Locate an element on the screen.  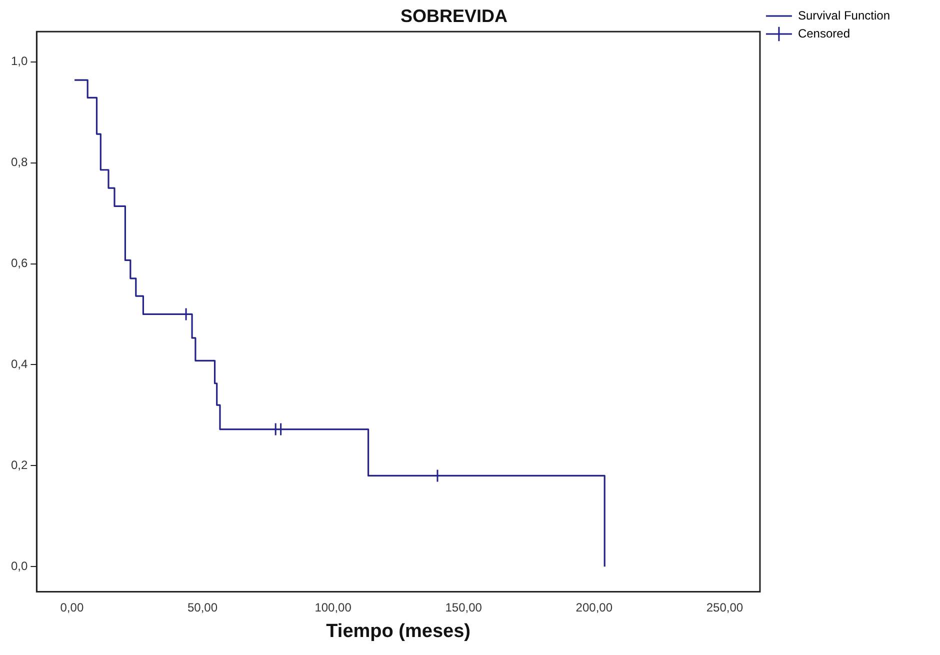
legend-label: Censored is located at coordinates (824, 33).